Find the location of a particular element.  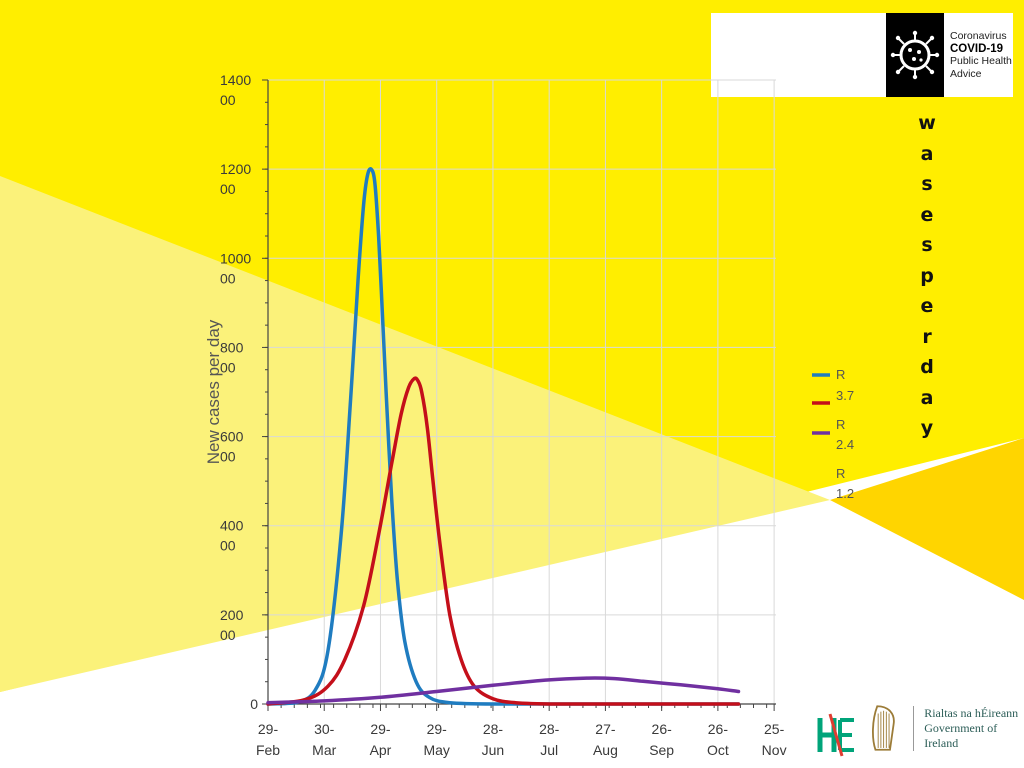

gov-line-english: Government of Ireland is located at coordinates (961, 735).